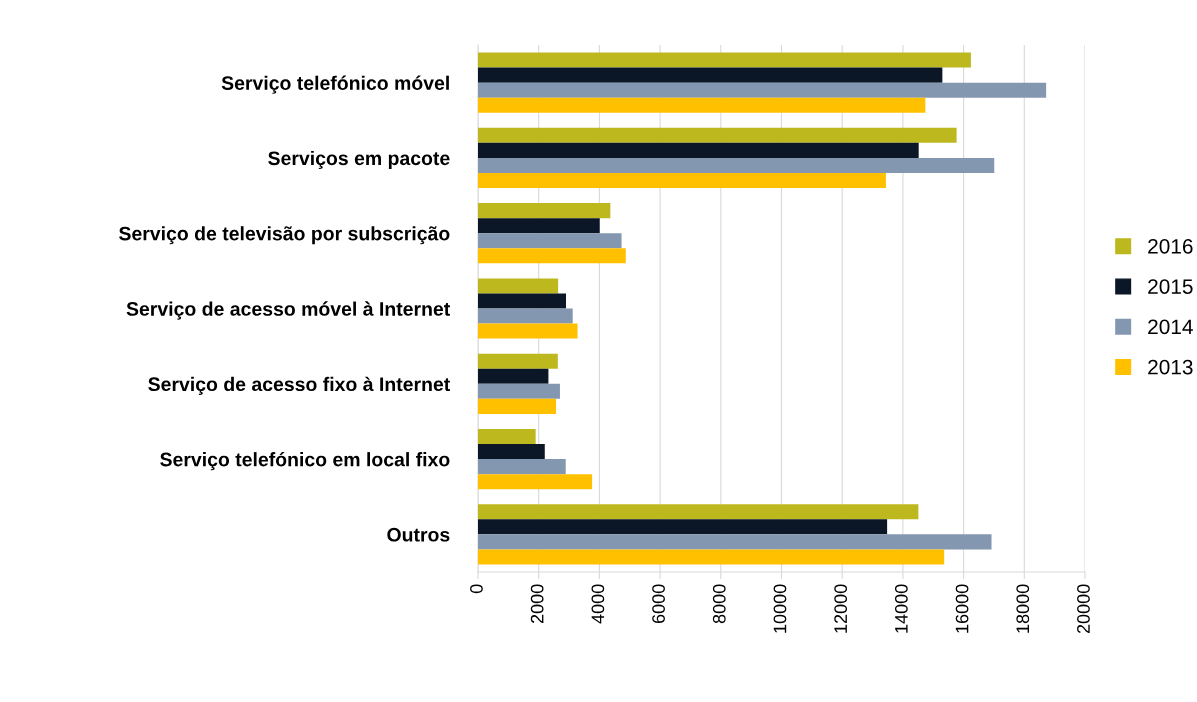  Describe the element at coordinates (305, 461) in the screenshot. I see `y-tick-label: Serviço telefónico em local fixo` at that location.